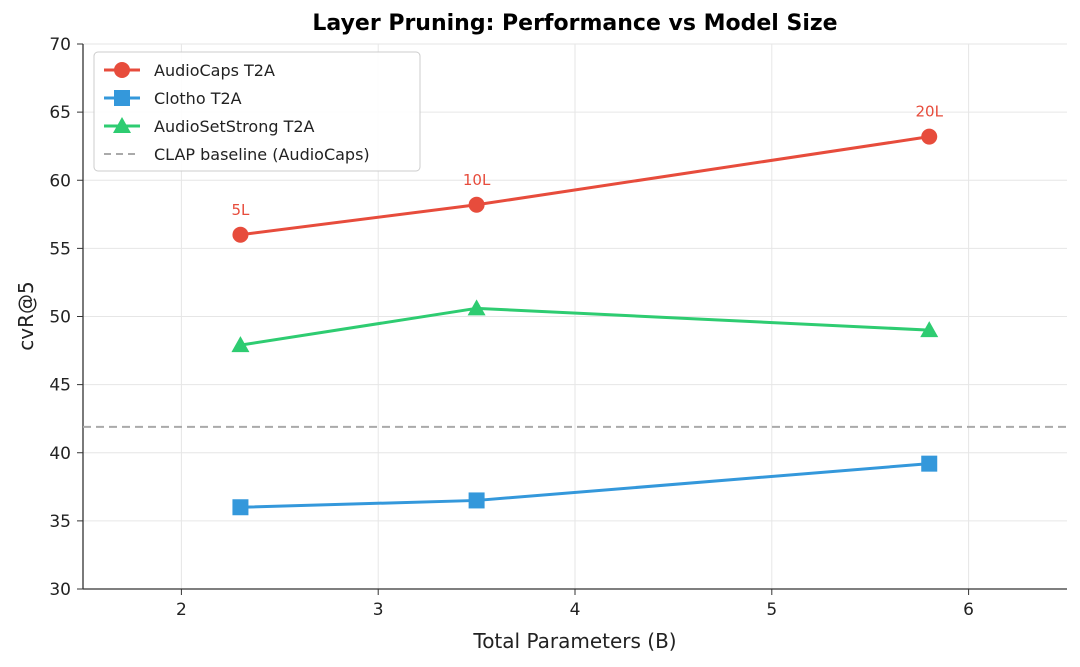  I want to click on y-axis-label: cvR@5, so click(26, 315).